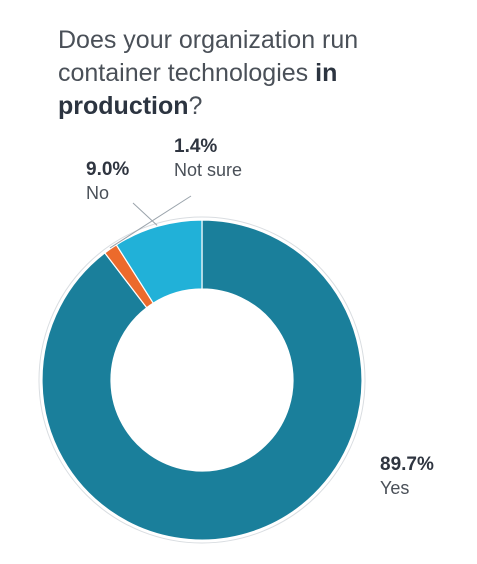 Image resolution: width=477 pixels, height=564 pixels. Describe the element at coordinates (407, 464) in the screenshot. I see `data-label-value: 89.7%` at that location.